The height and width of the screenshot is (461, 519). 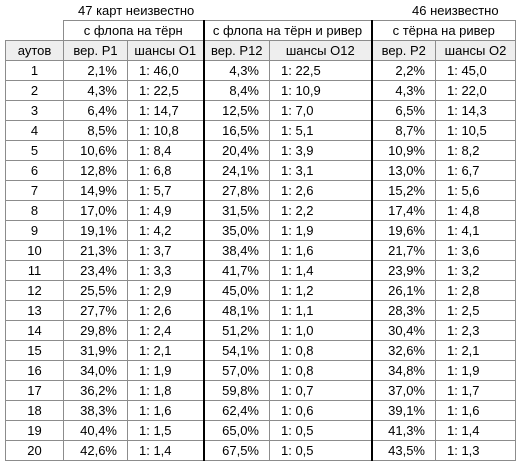 What do you see at coordinates (320, 130) in the screenshot?
I see `o12-cell: 1: 5,1` at bounding box center [320, 130].